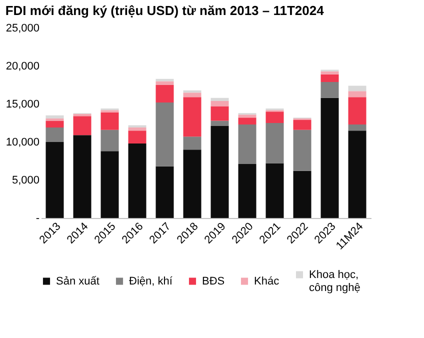  What do you see at coordinates (38, 218) in the screenshot?
I see `y-tick-label: -` at bounding box center [38, 218].